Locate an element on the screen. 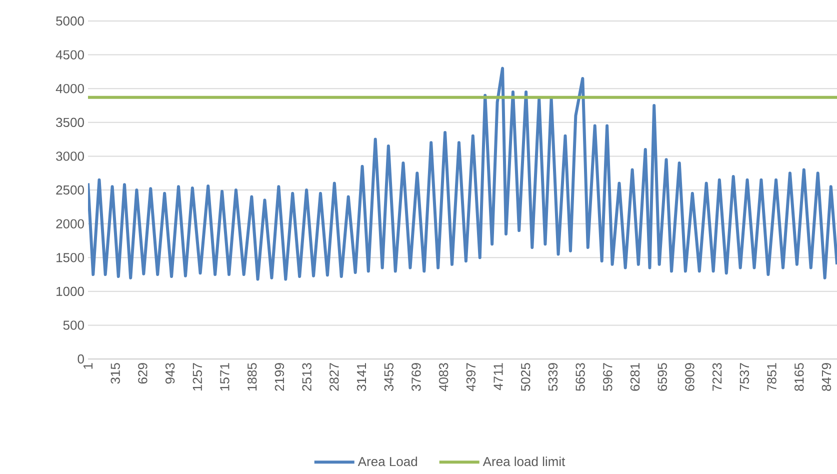 The height and width of the screenshot is (474, 837). x-tick-label: 7537 is located at coordinates (745, 377).